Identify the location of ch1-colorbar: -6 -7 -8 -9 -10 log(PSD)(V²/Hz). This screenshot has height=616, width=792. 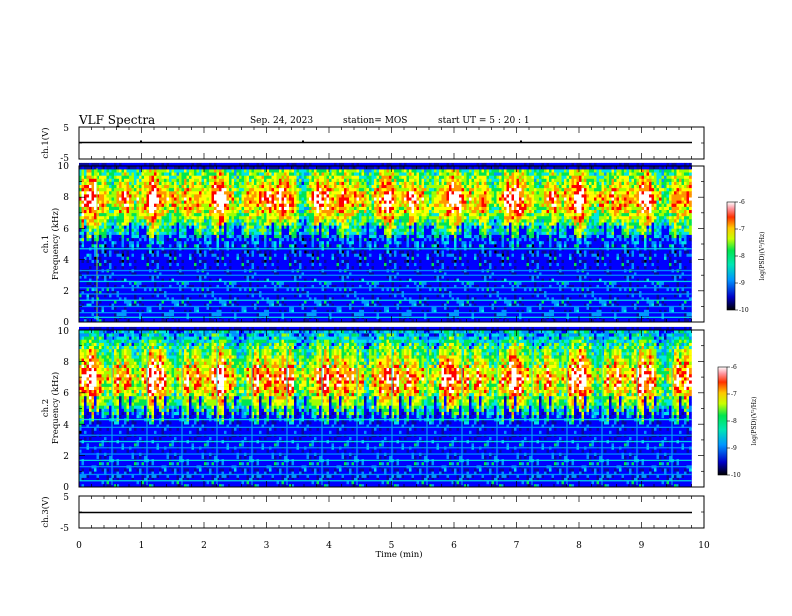
(746, 256).